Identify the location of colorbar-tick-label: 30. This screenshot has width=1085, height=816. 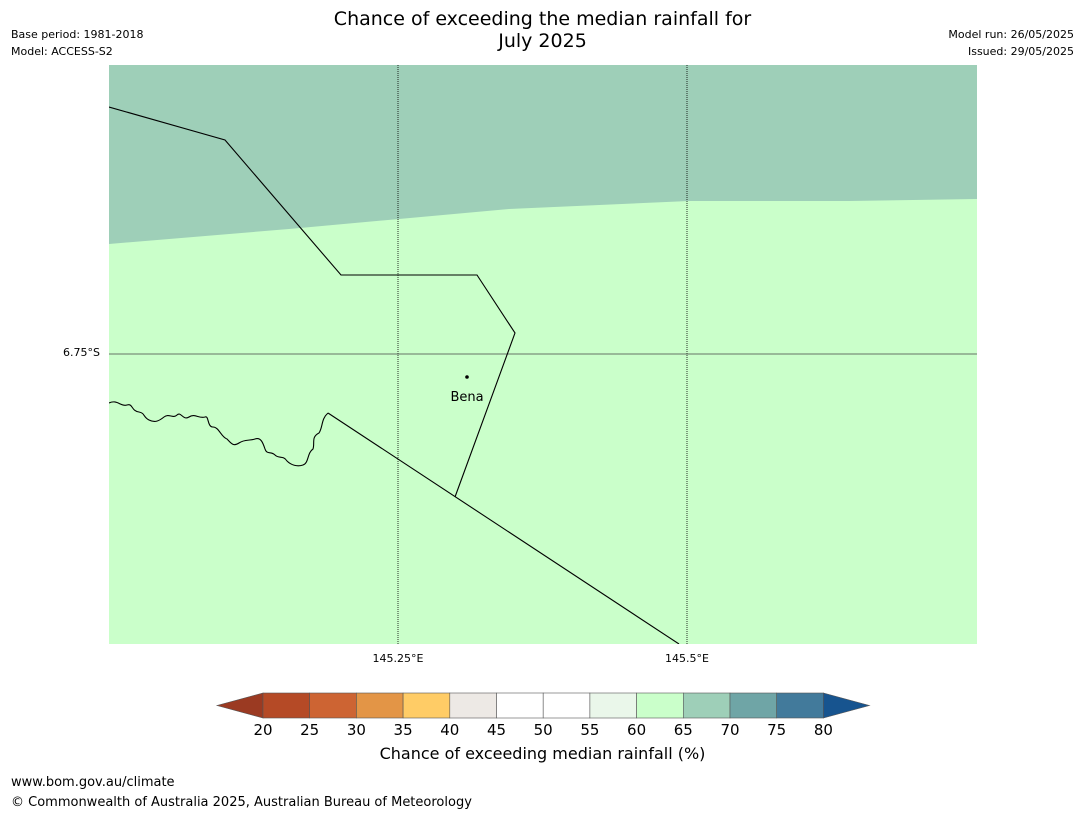
(356, 730).